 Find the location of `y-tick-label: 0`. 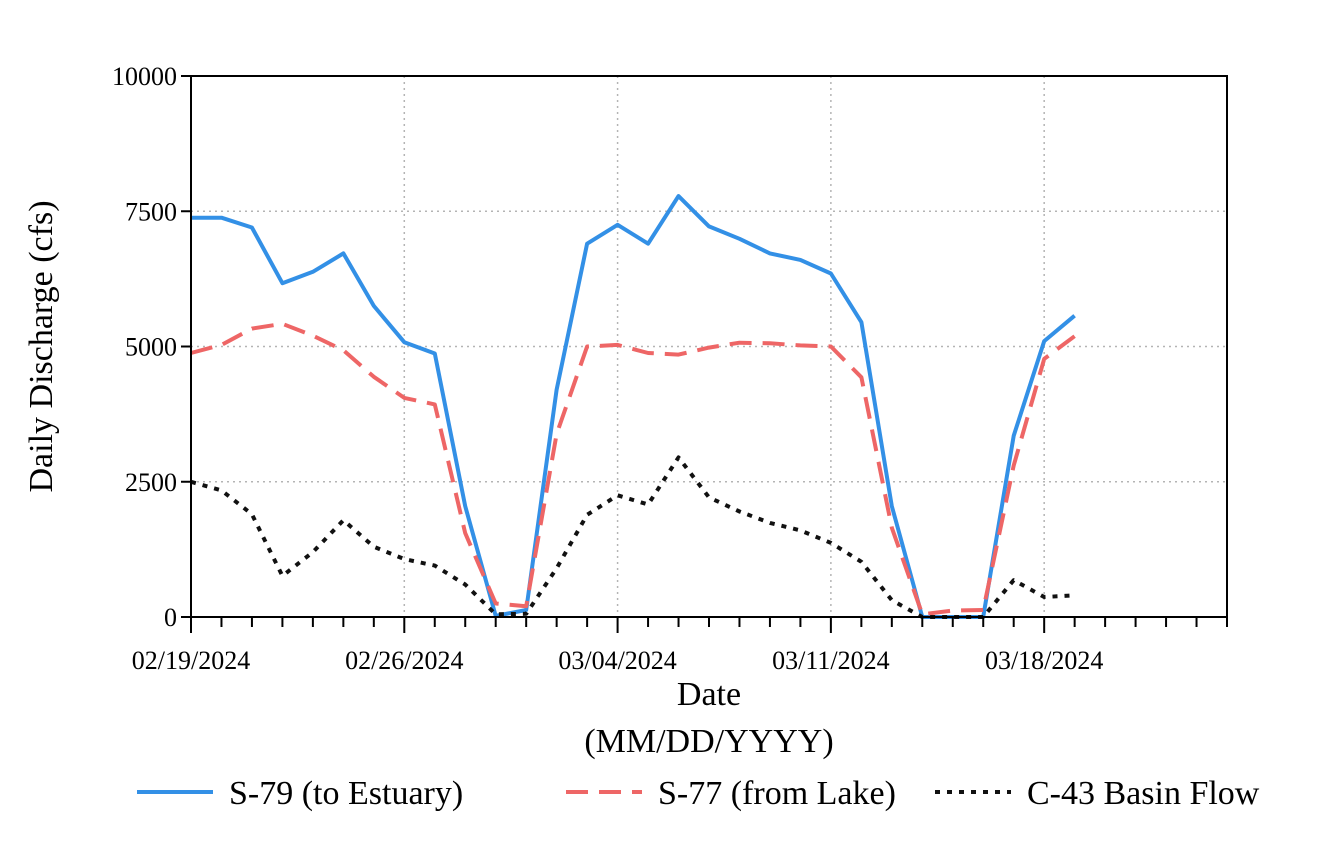

y-tick-label: 0 is located at coordinates (170, 617).